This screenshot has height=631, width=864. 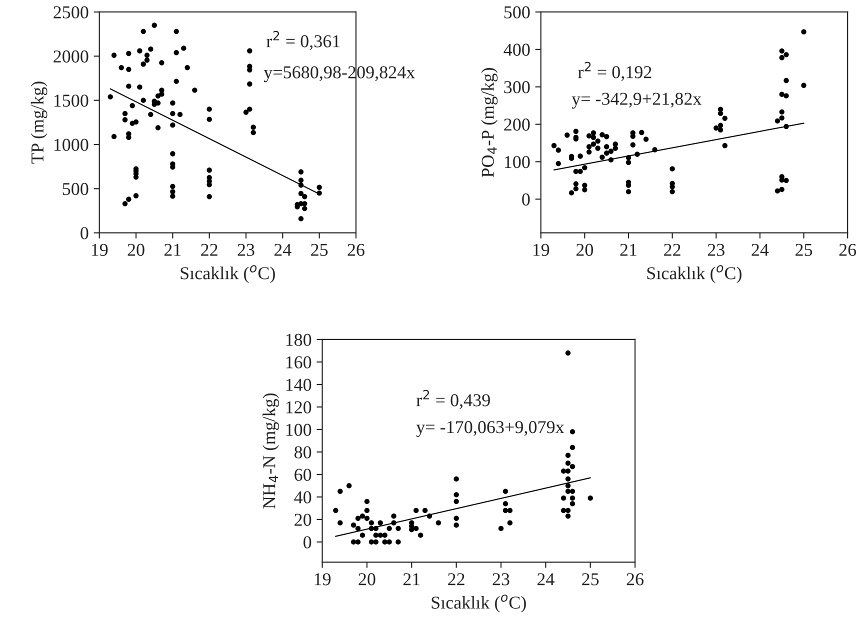 What do you see at coordinates (71, 144) in the screenshot?
I see `y-tick-label: 1000` at bounding box center [71, 144].